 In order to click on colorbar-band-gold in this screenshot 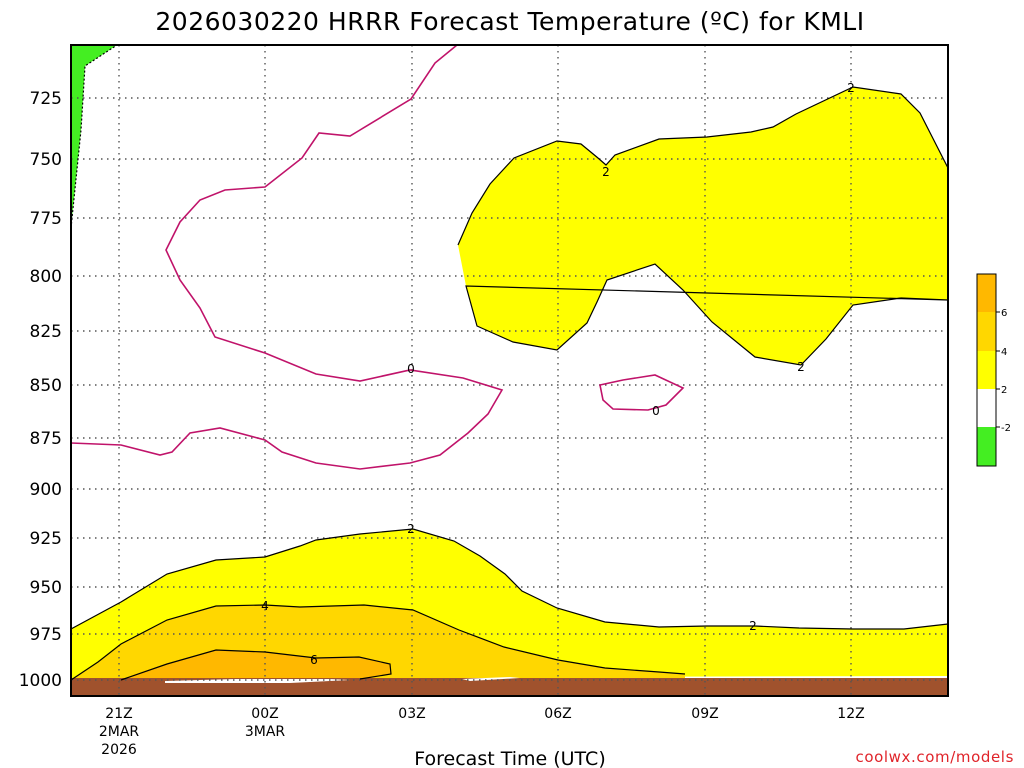, I will do `click(986, 331)`.